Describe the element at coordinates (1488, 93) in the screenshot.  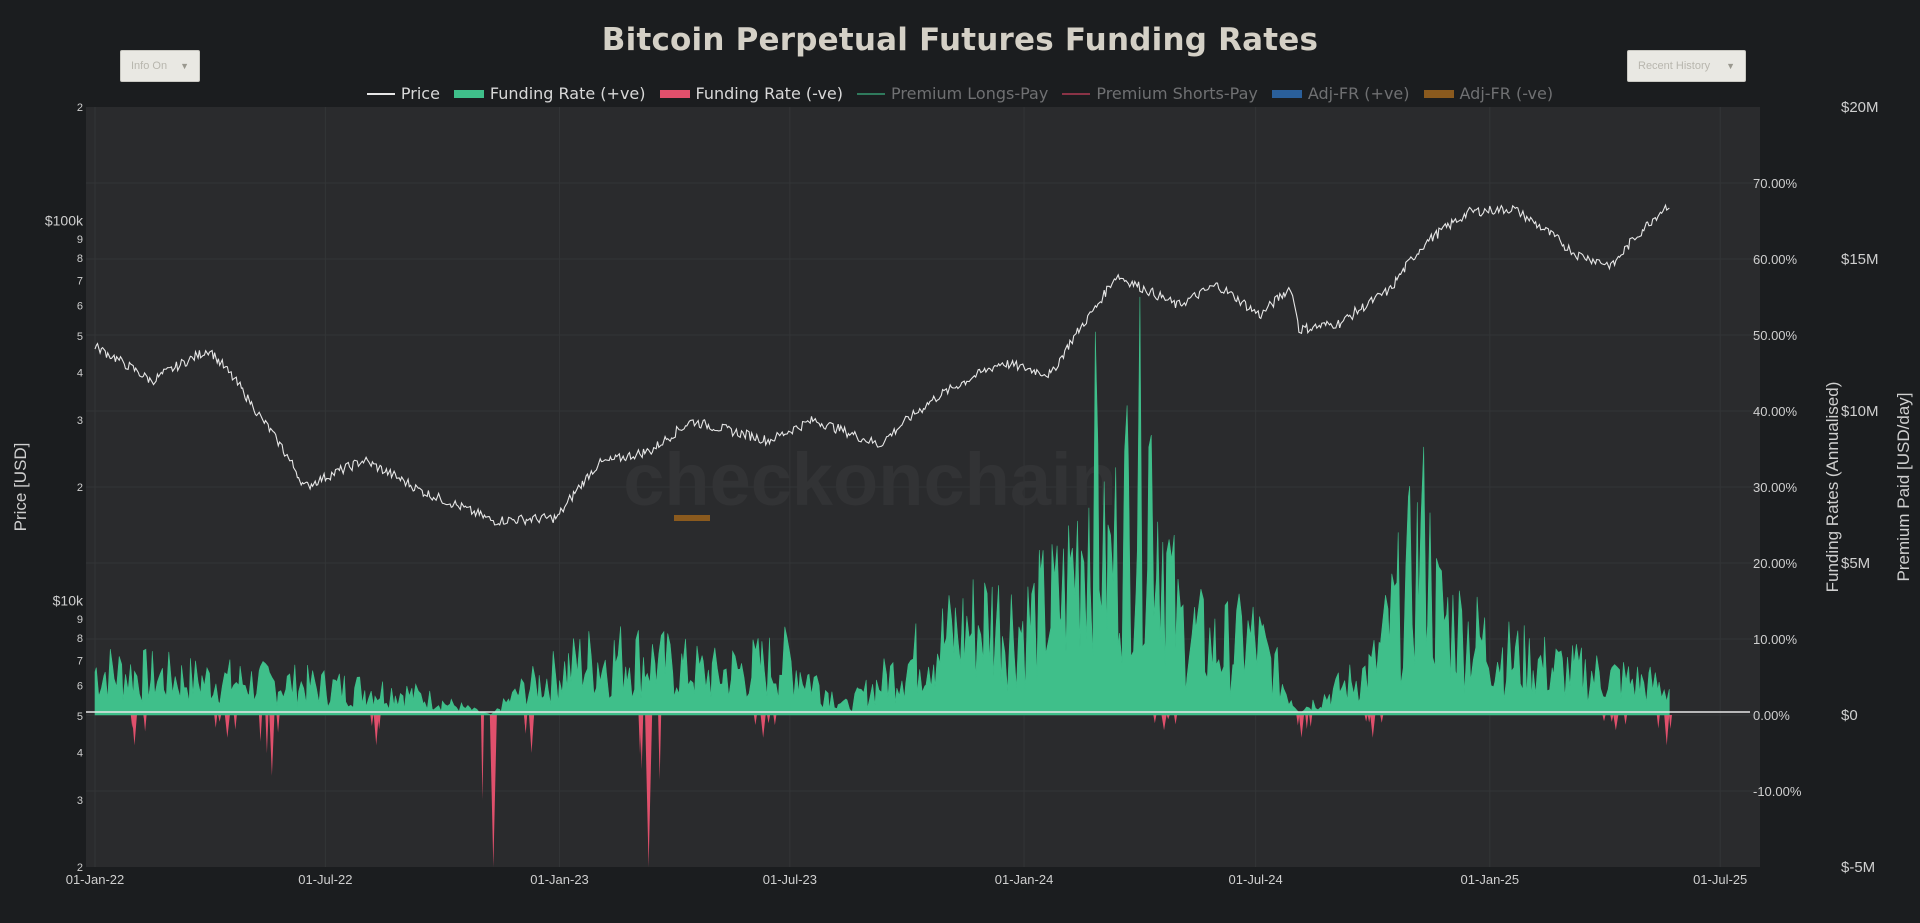
I see `legend-item: Adj-FR (-ve)` at that location.